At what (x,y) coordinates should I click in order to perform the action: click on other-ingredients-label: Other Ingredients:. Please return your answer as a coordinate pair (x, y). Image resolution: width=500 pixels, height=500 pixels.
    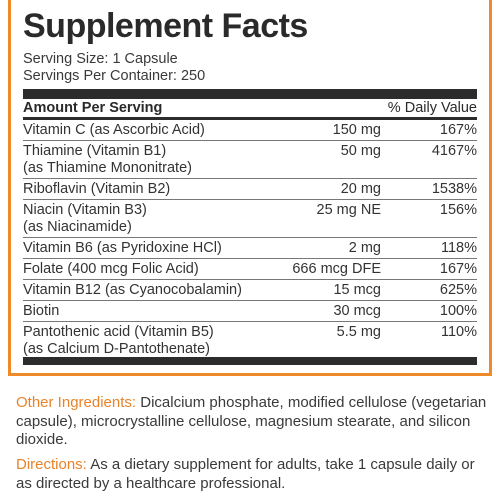
    Looking at the image, I should click on (76, 402).